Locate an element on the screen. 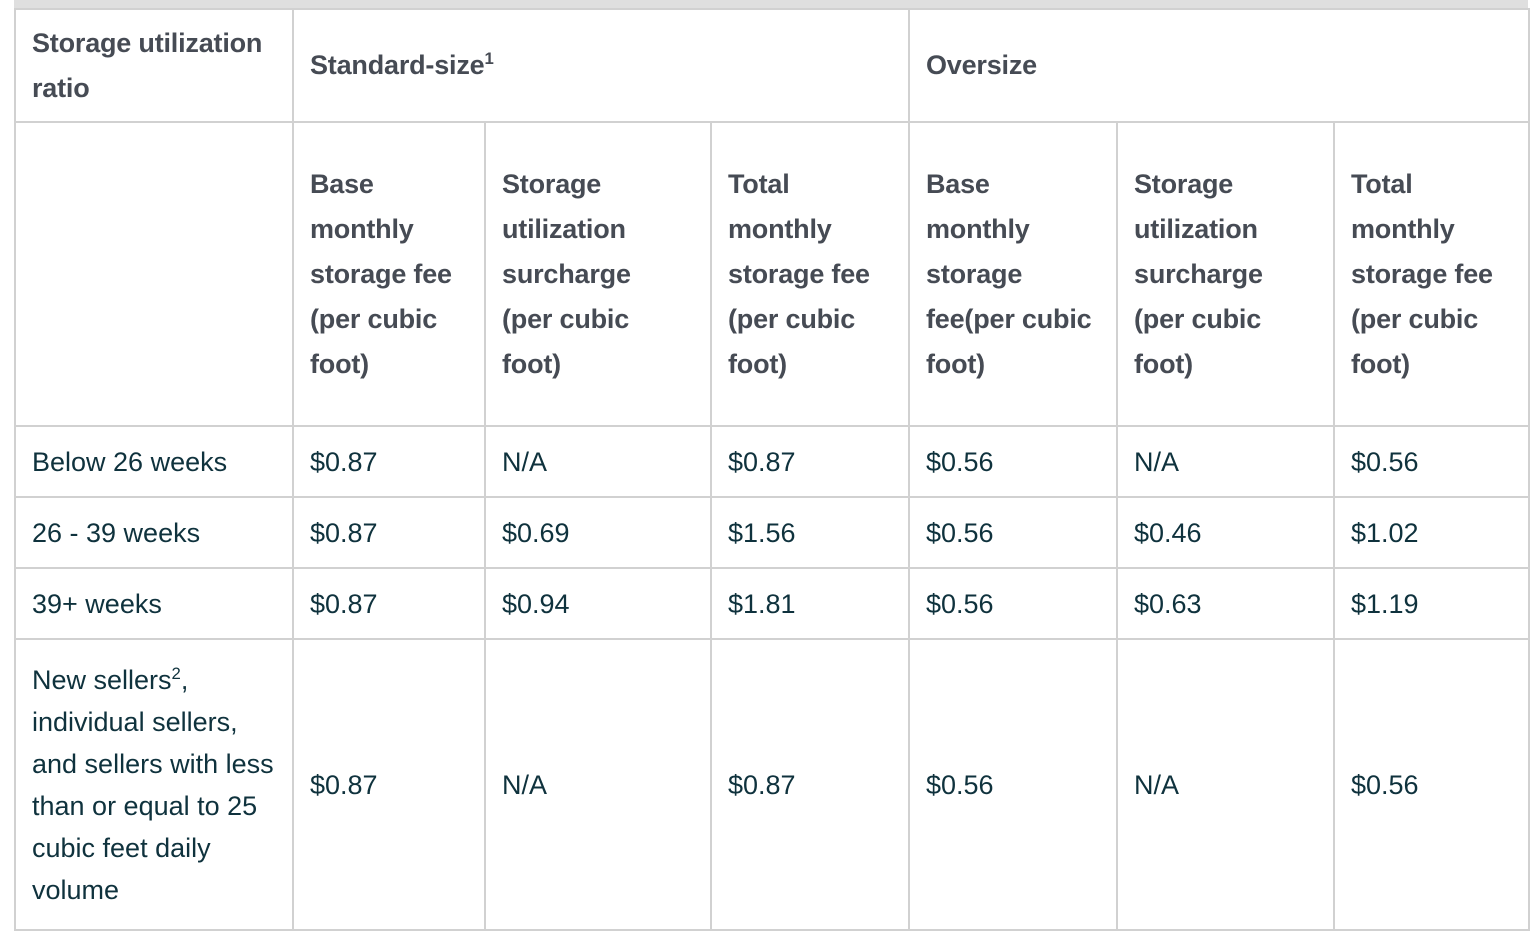 Image resolution: width=1540 pixels, height=946 pixels. corner-header-cell: Storage utilization ratio is located at coordinates (154, 65).